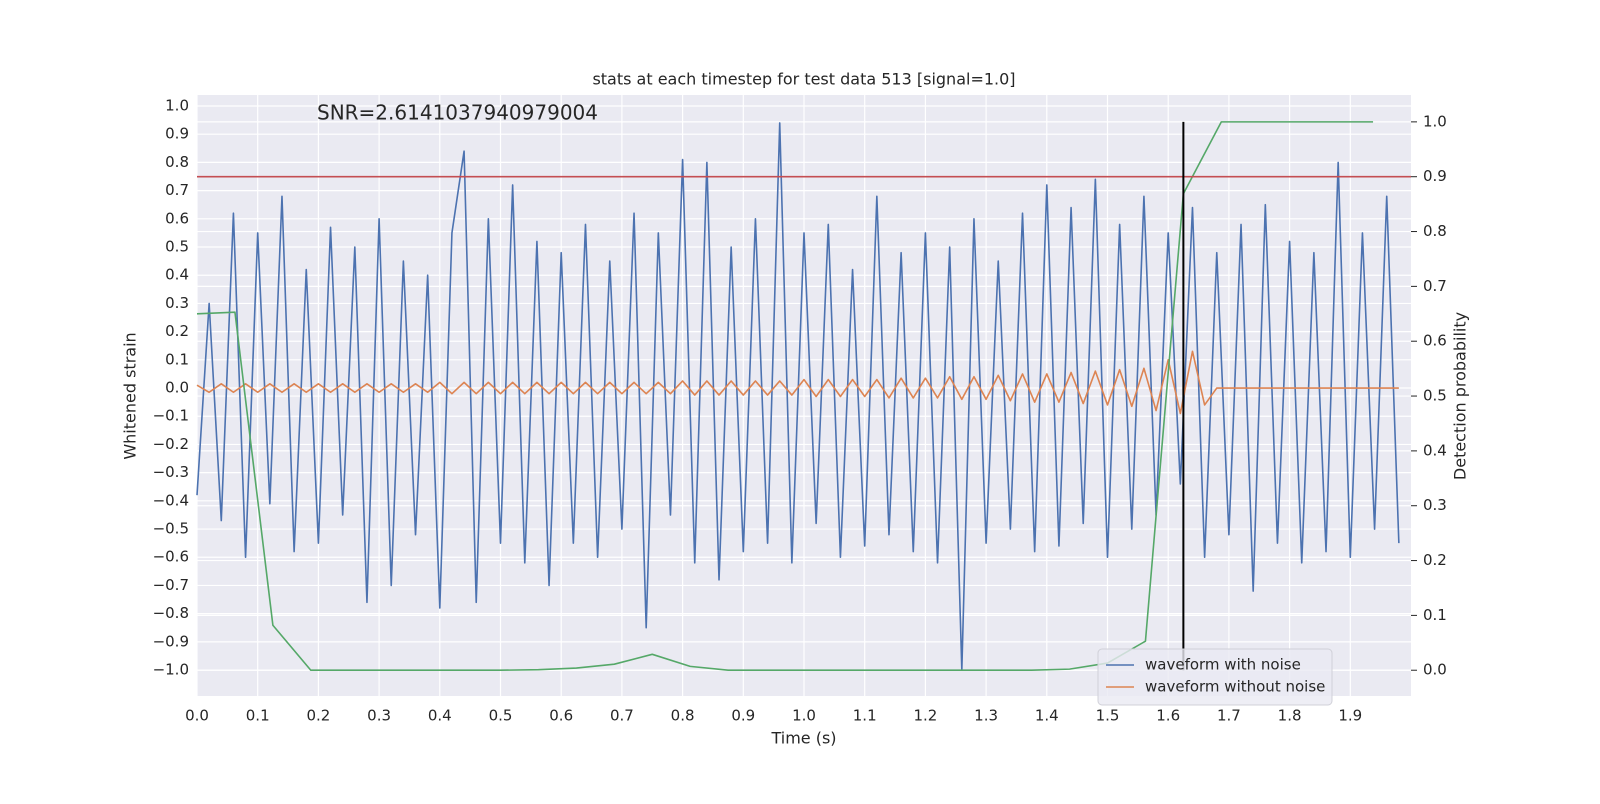 This screenshot has width=1600, height=804. Describe the element at coordinates (1223, 665) in the screenshot. I see `legend-label: waveform with noise` at that location.